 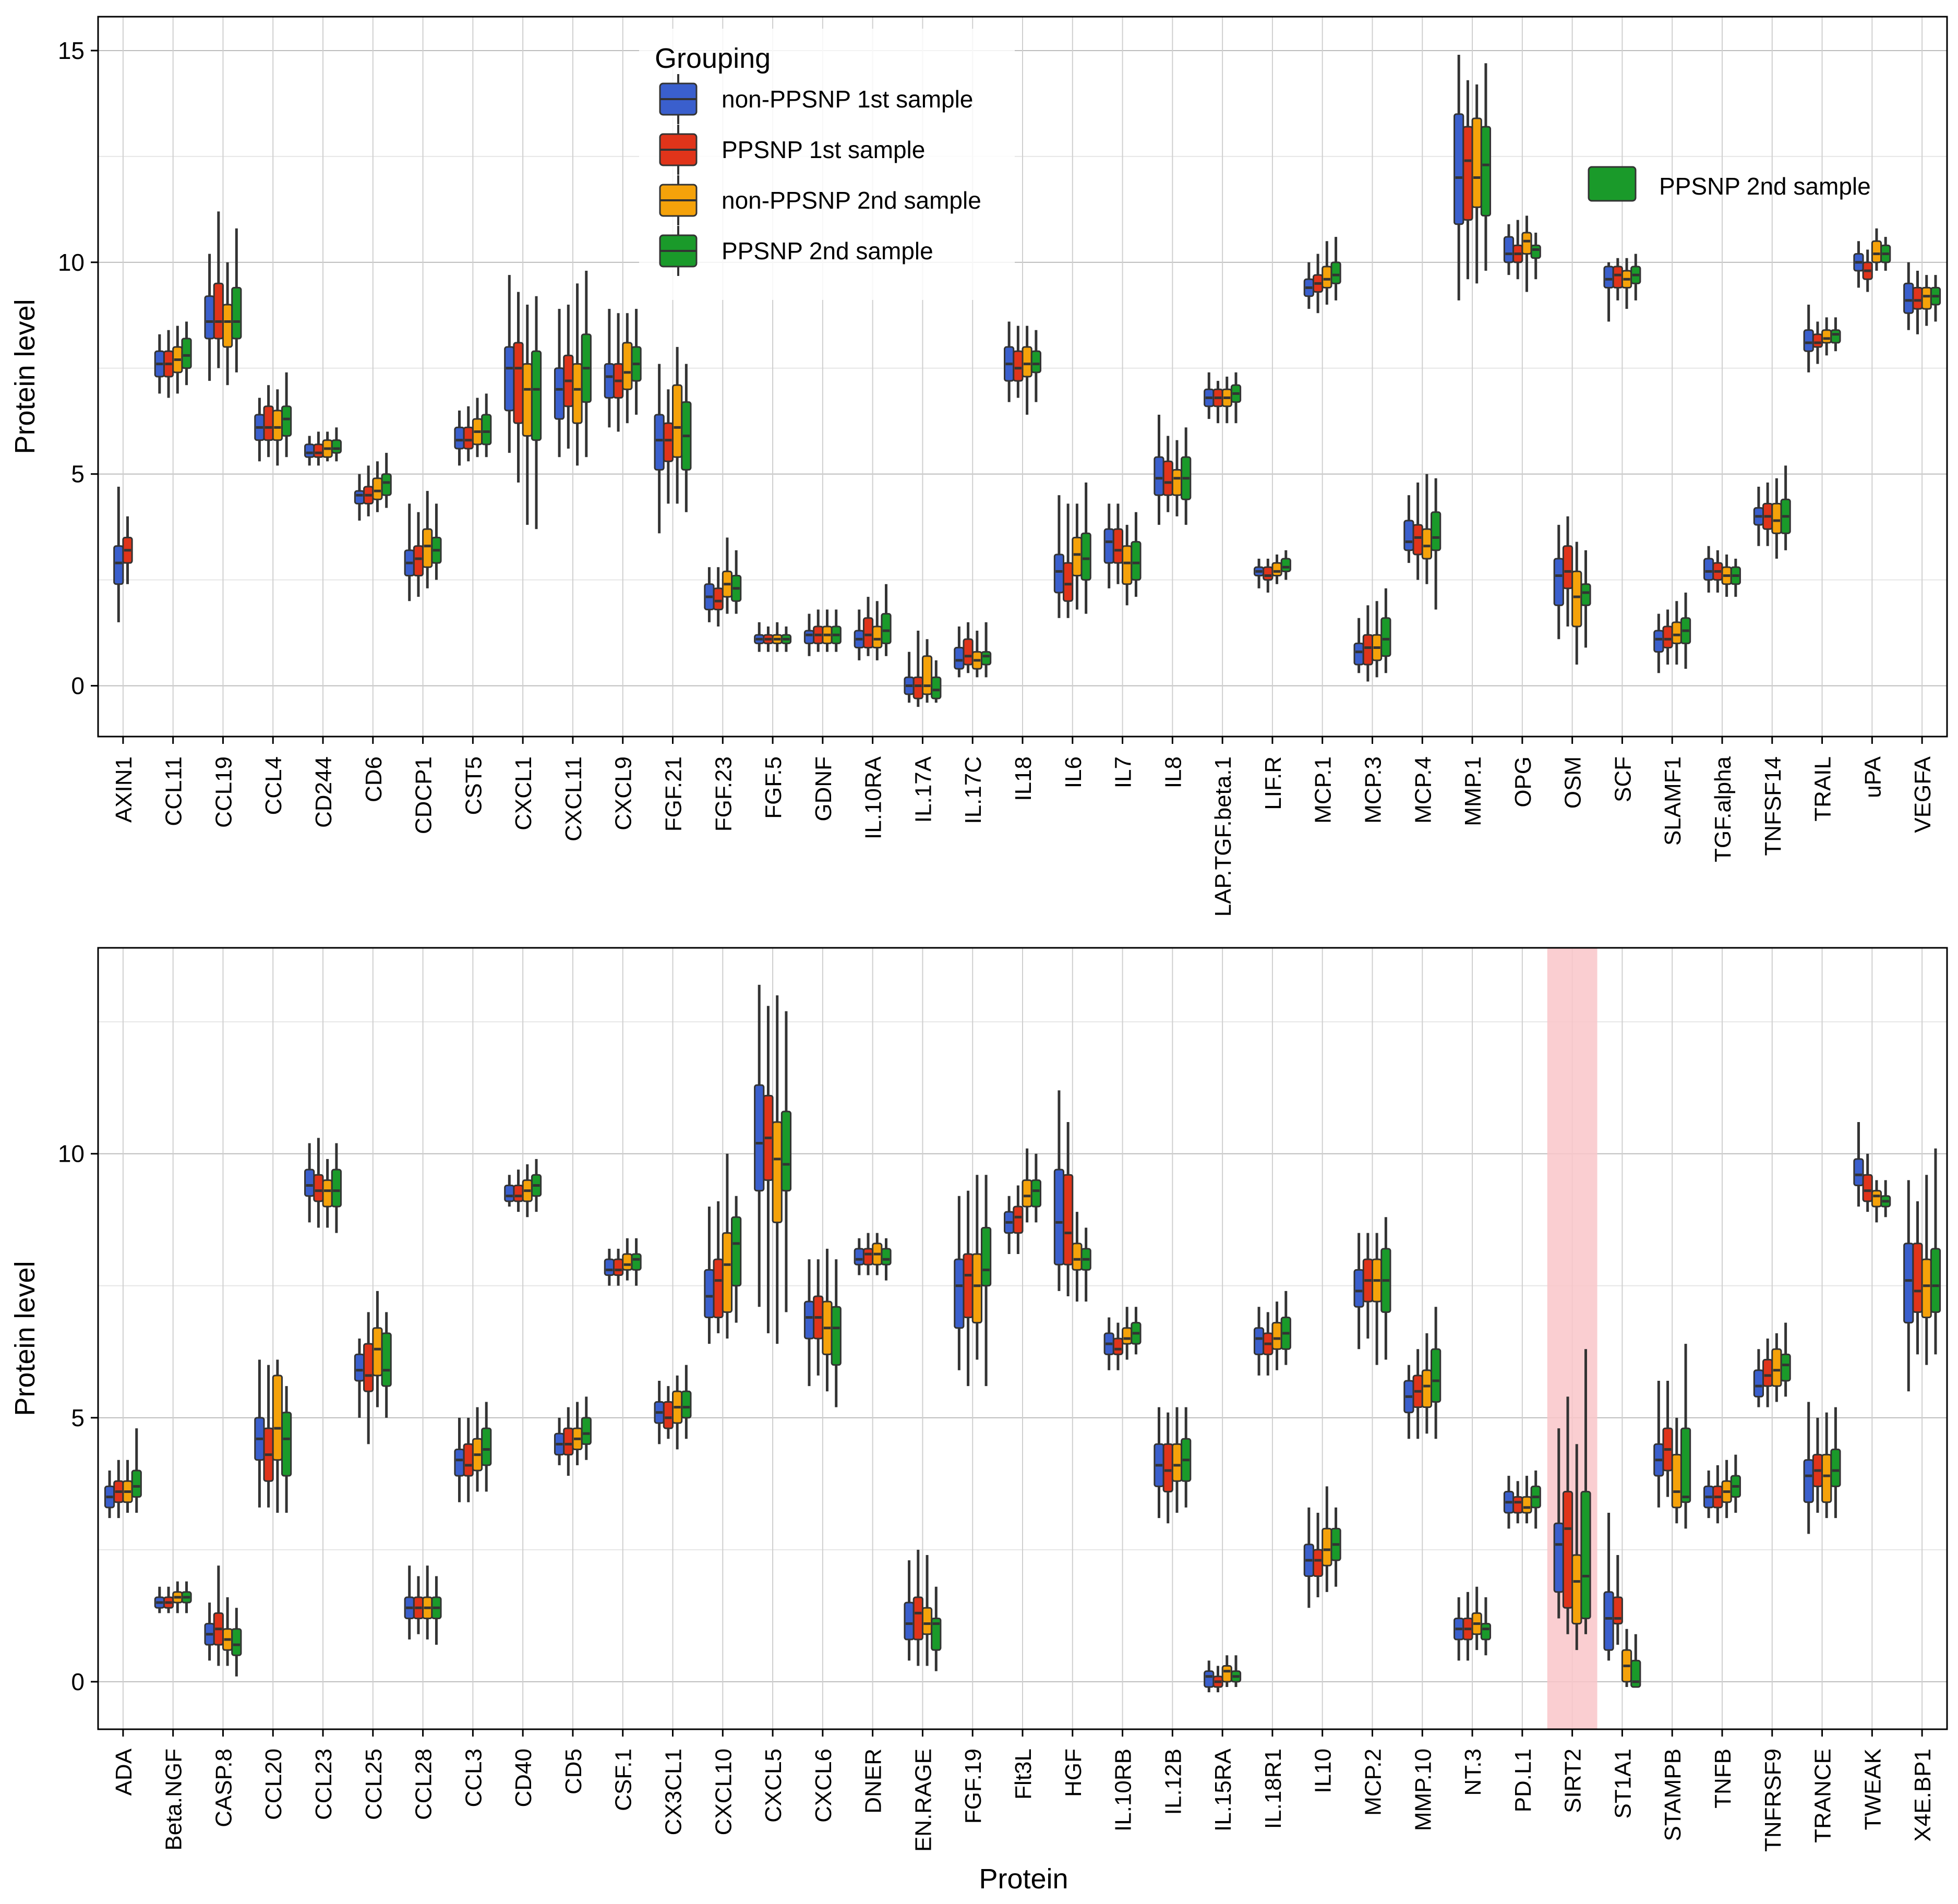 I want to click on x-tick-label: CXCL5, so click(x=774, y=1786).